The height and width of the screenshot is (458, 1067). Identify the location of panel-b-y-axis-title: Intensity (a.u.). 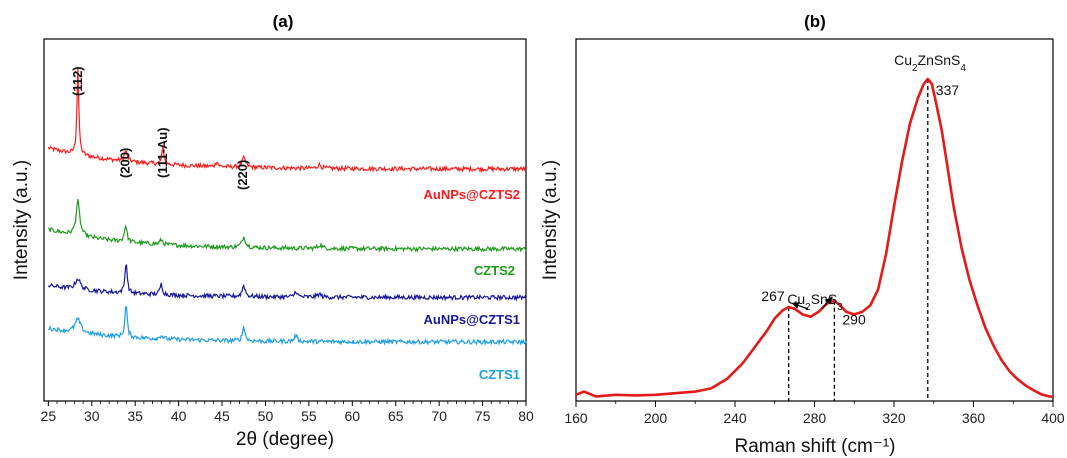
(550, 220).